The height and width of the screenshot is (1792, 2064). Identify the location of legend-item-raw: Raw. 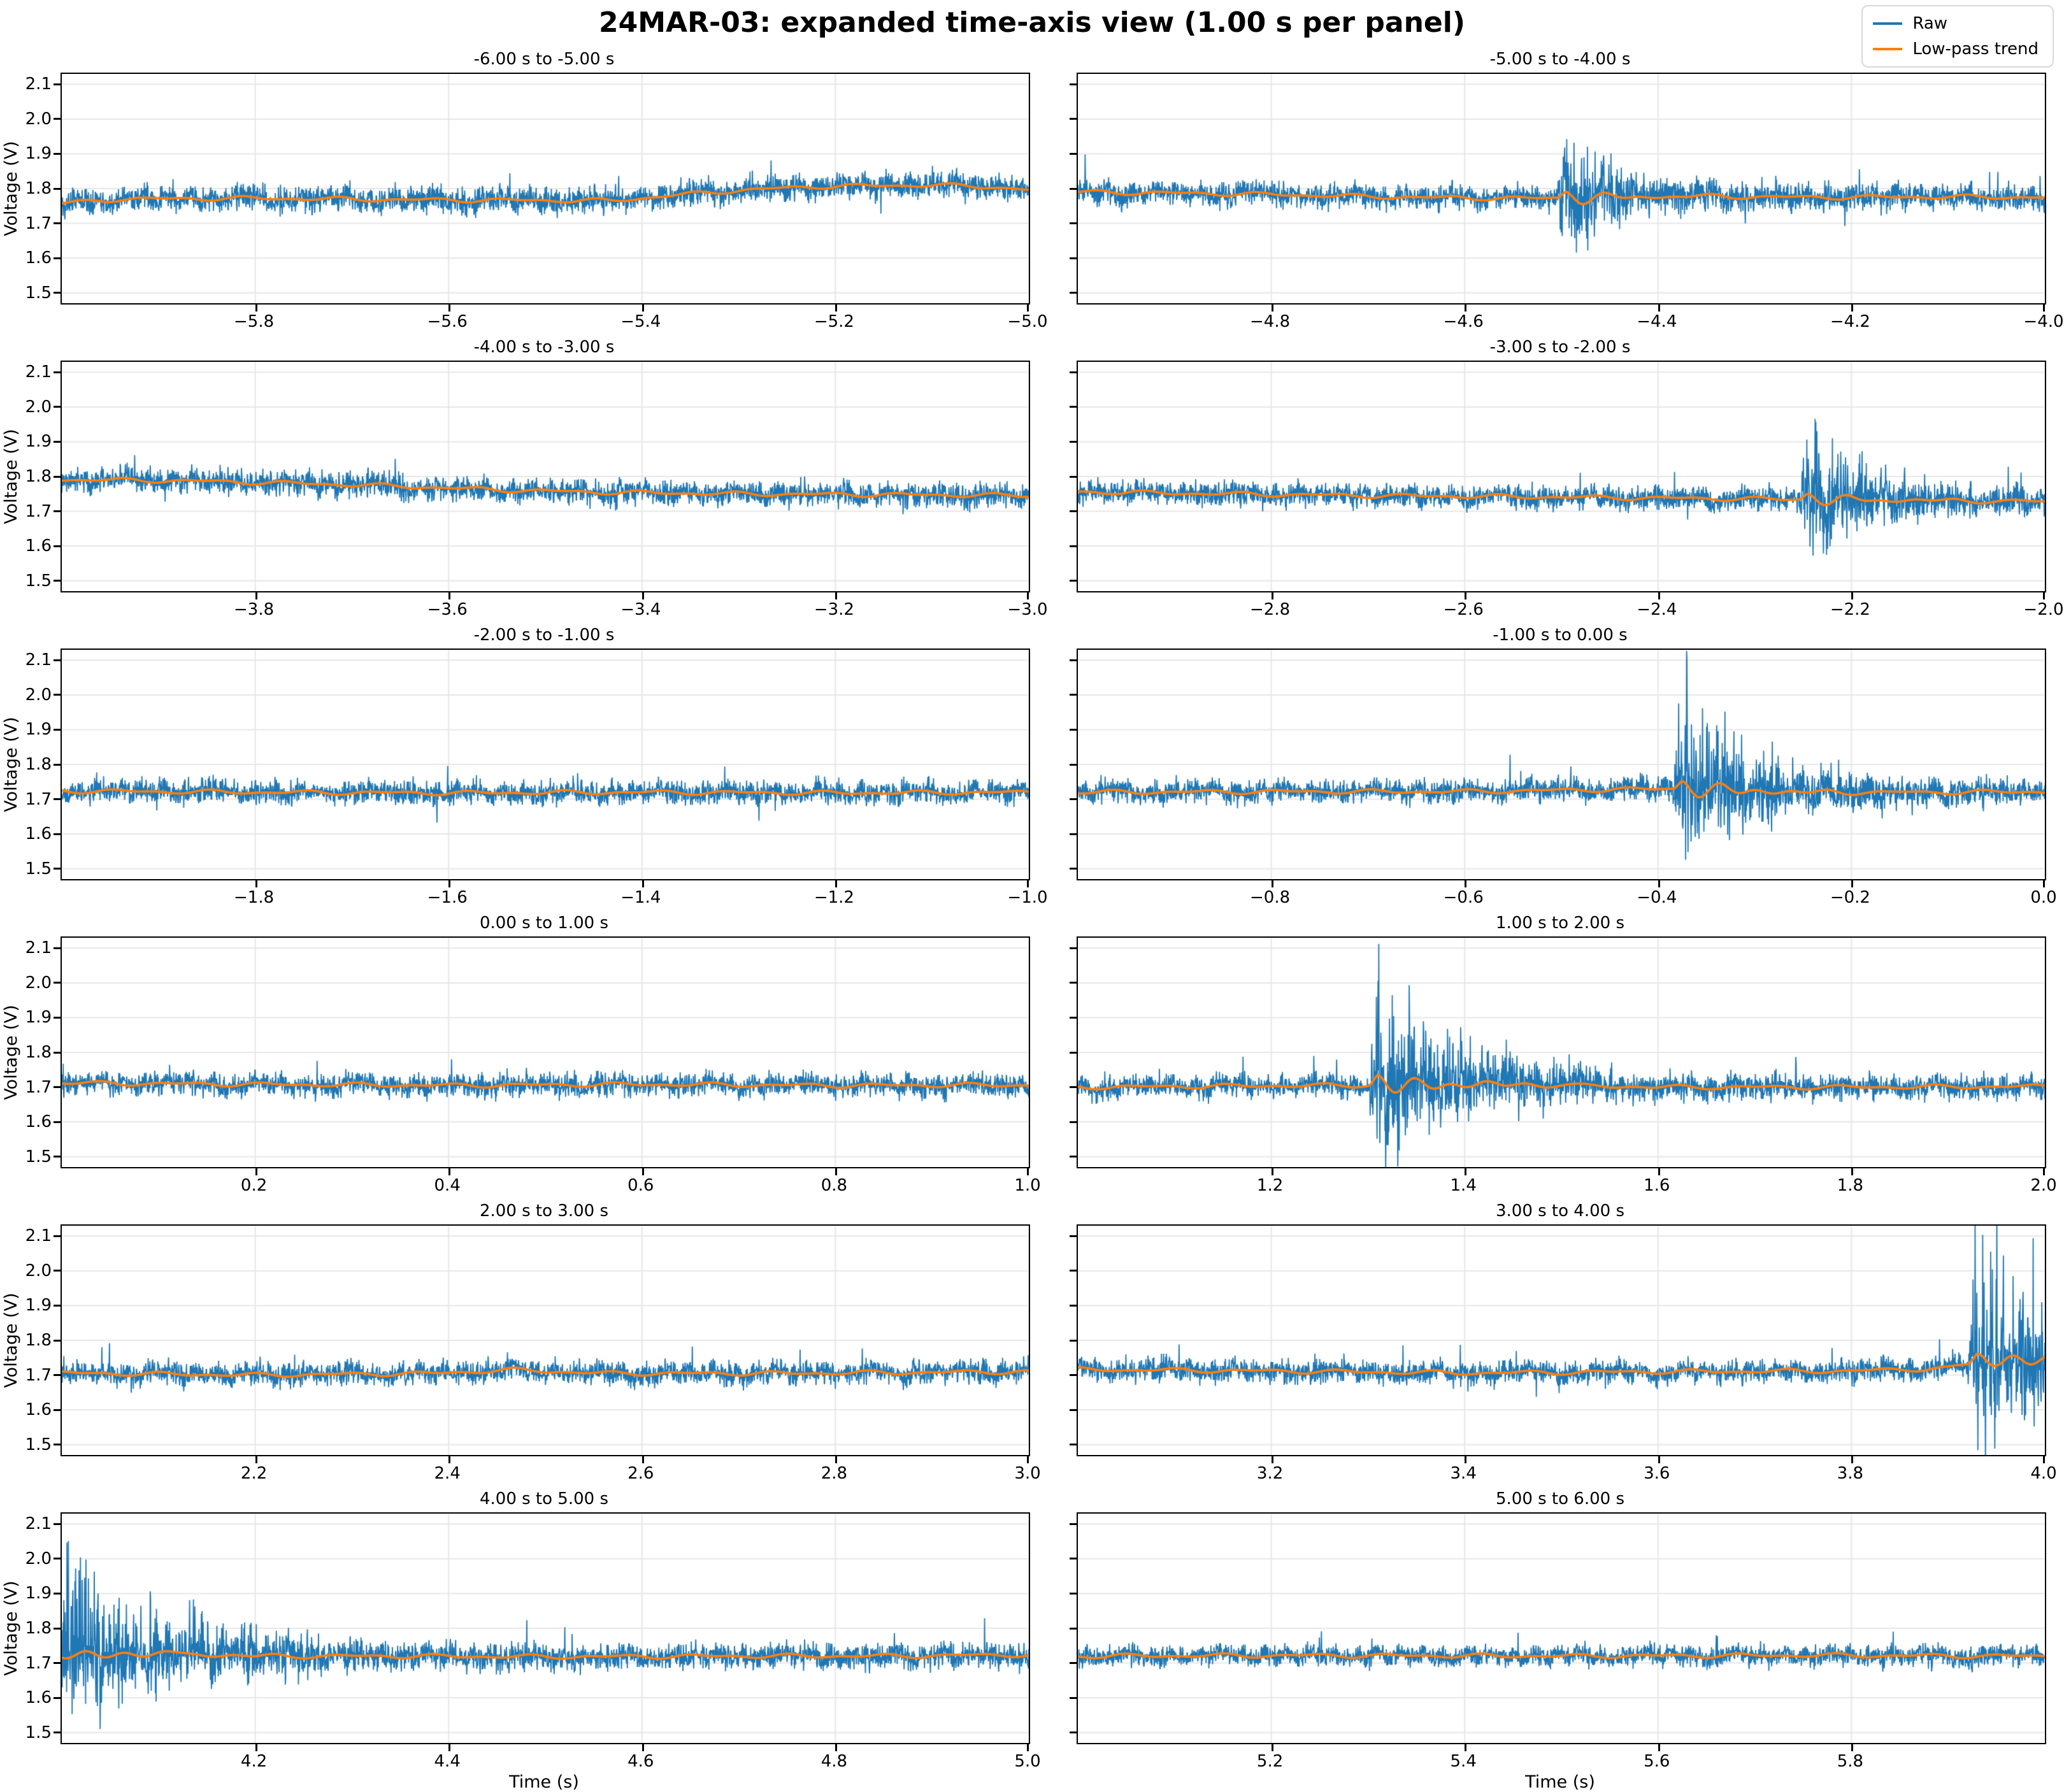
(1956, 23).